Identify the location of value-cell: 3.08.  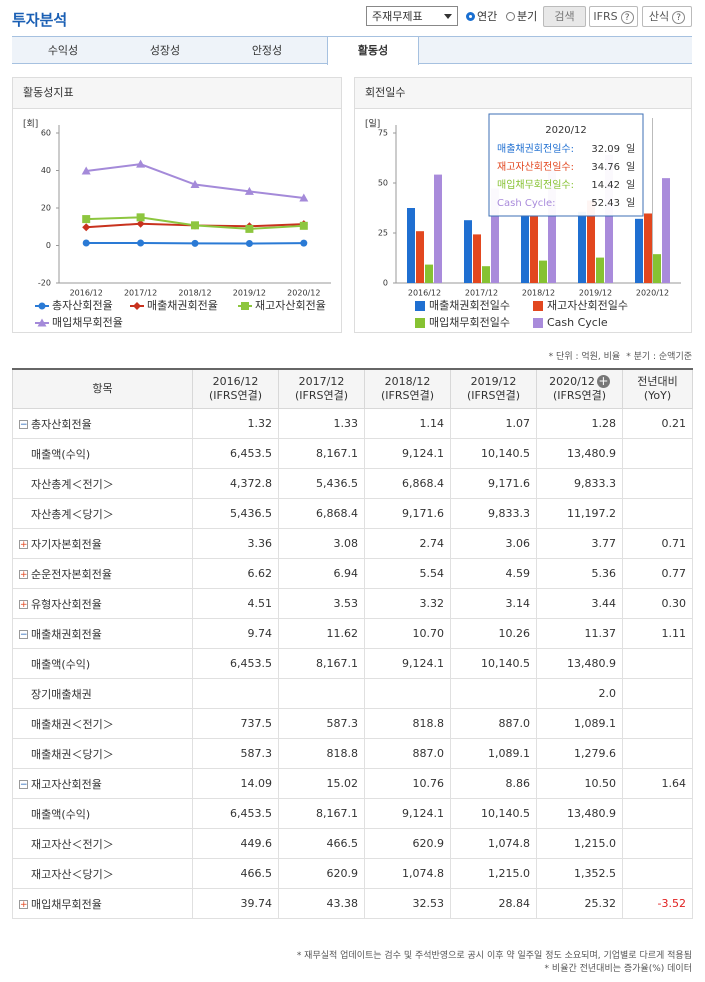
(321, 543).